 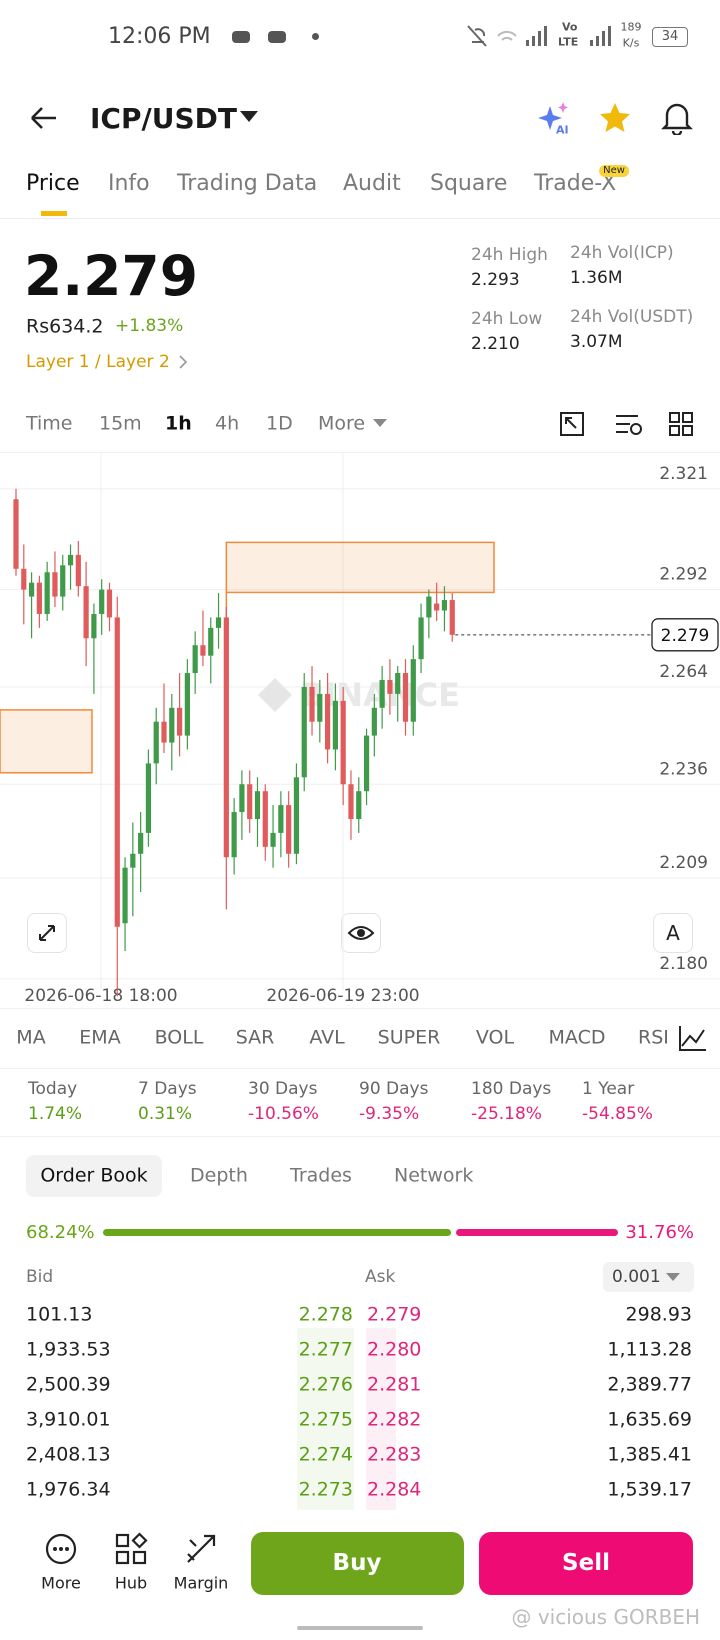 What do you see at coordinates (49, 423) in the screenshot?
I see `interval: Time` at bounding box center [49, 423].